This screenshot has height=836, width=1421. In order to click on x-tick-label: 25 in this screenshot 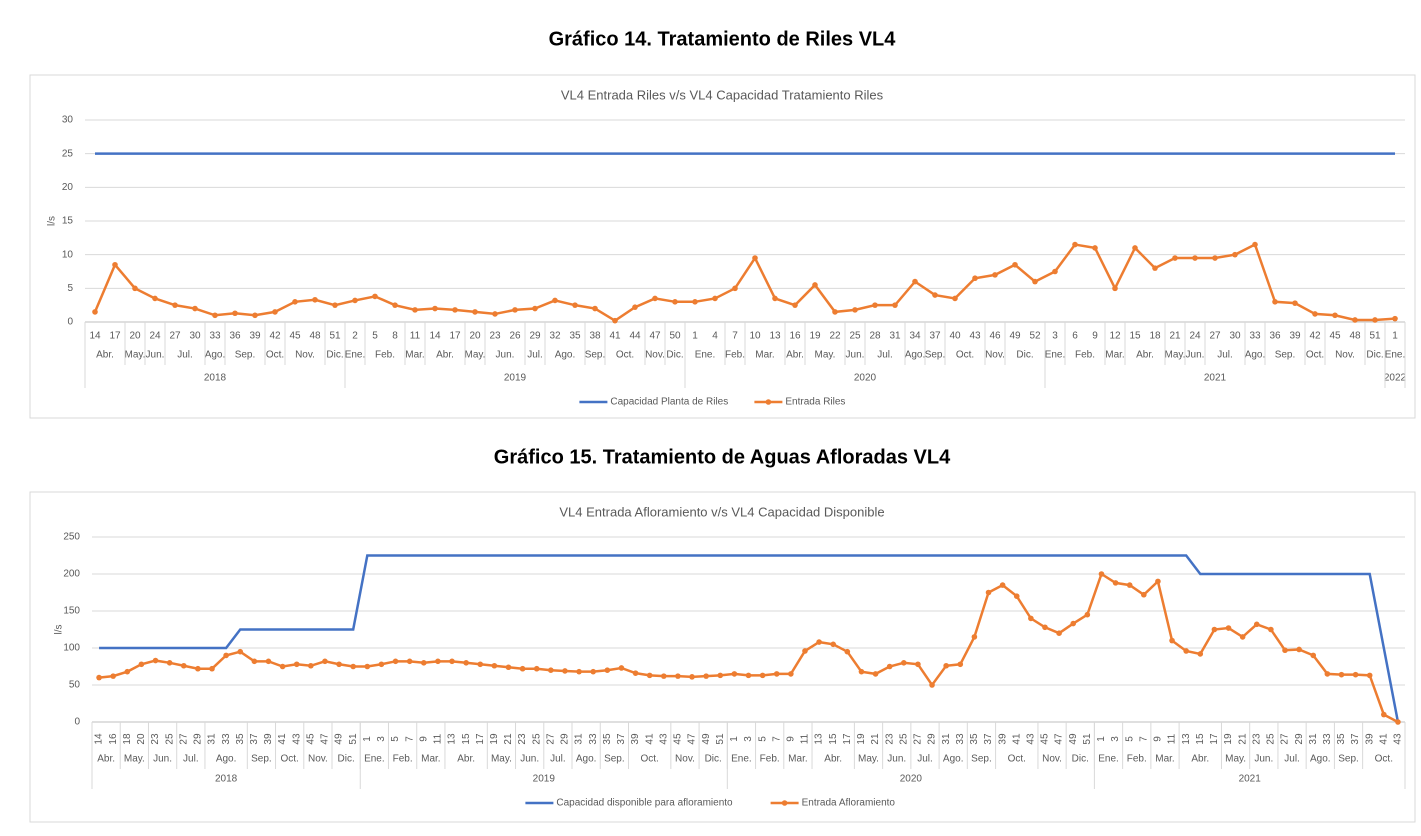, I will do `click(536, 739)`.